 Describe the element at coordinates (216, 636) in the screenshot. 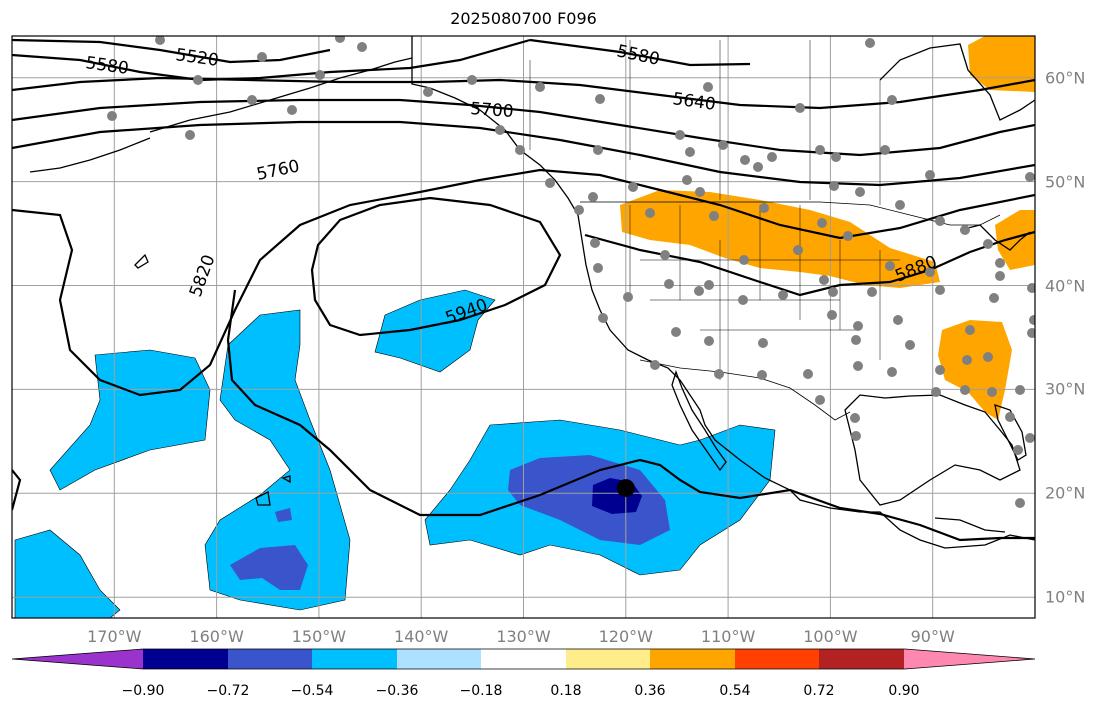

I see `lon-tick-label: 160°W` at that location.